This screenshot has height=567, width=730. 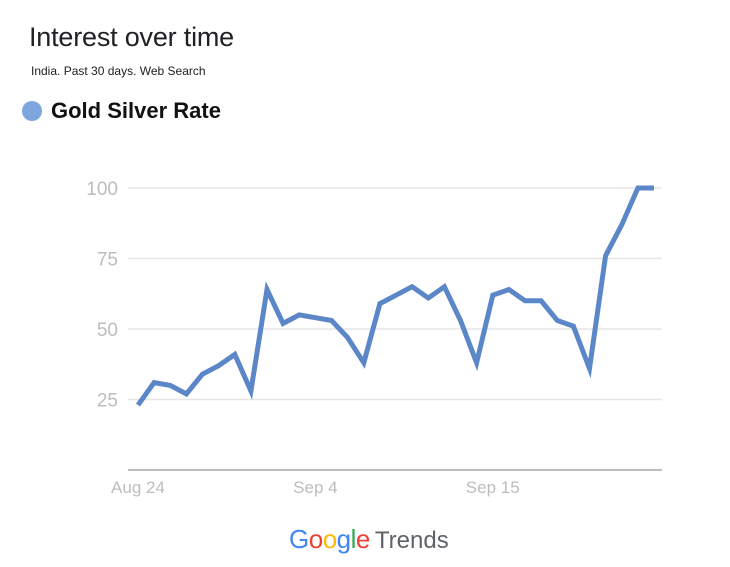 I want to click on trends-label: Trends, so click(x=411, y=540).